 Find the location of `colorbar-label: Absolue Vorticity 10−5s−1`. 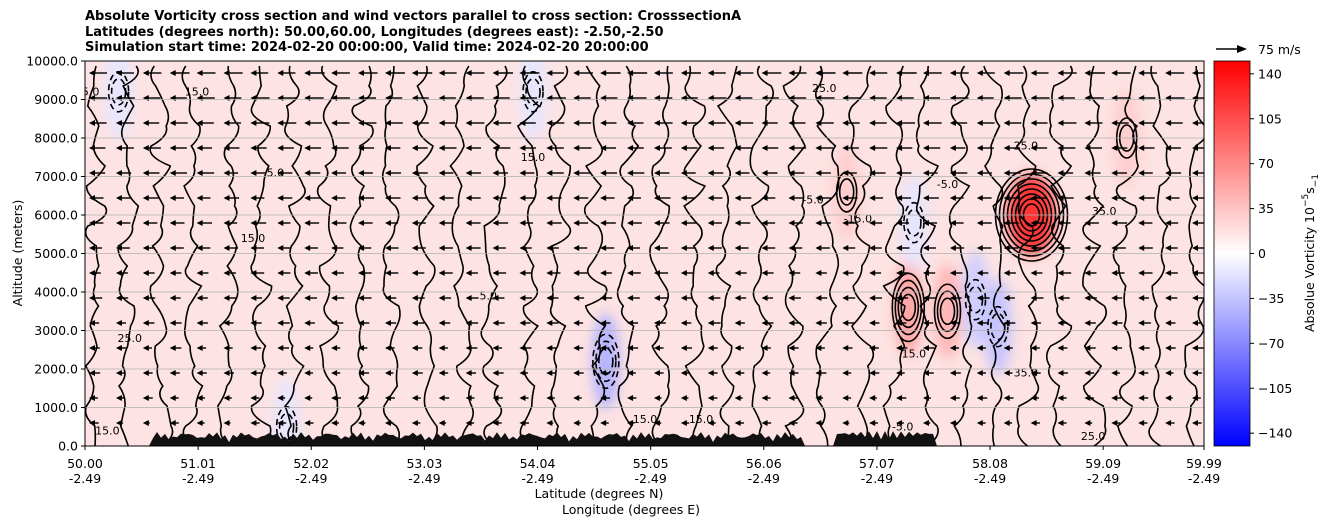

colorbar-label: Absolue Vorticity 10−5s−1 is located at coordinates (1311, 253).